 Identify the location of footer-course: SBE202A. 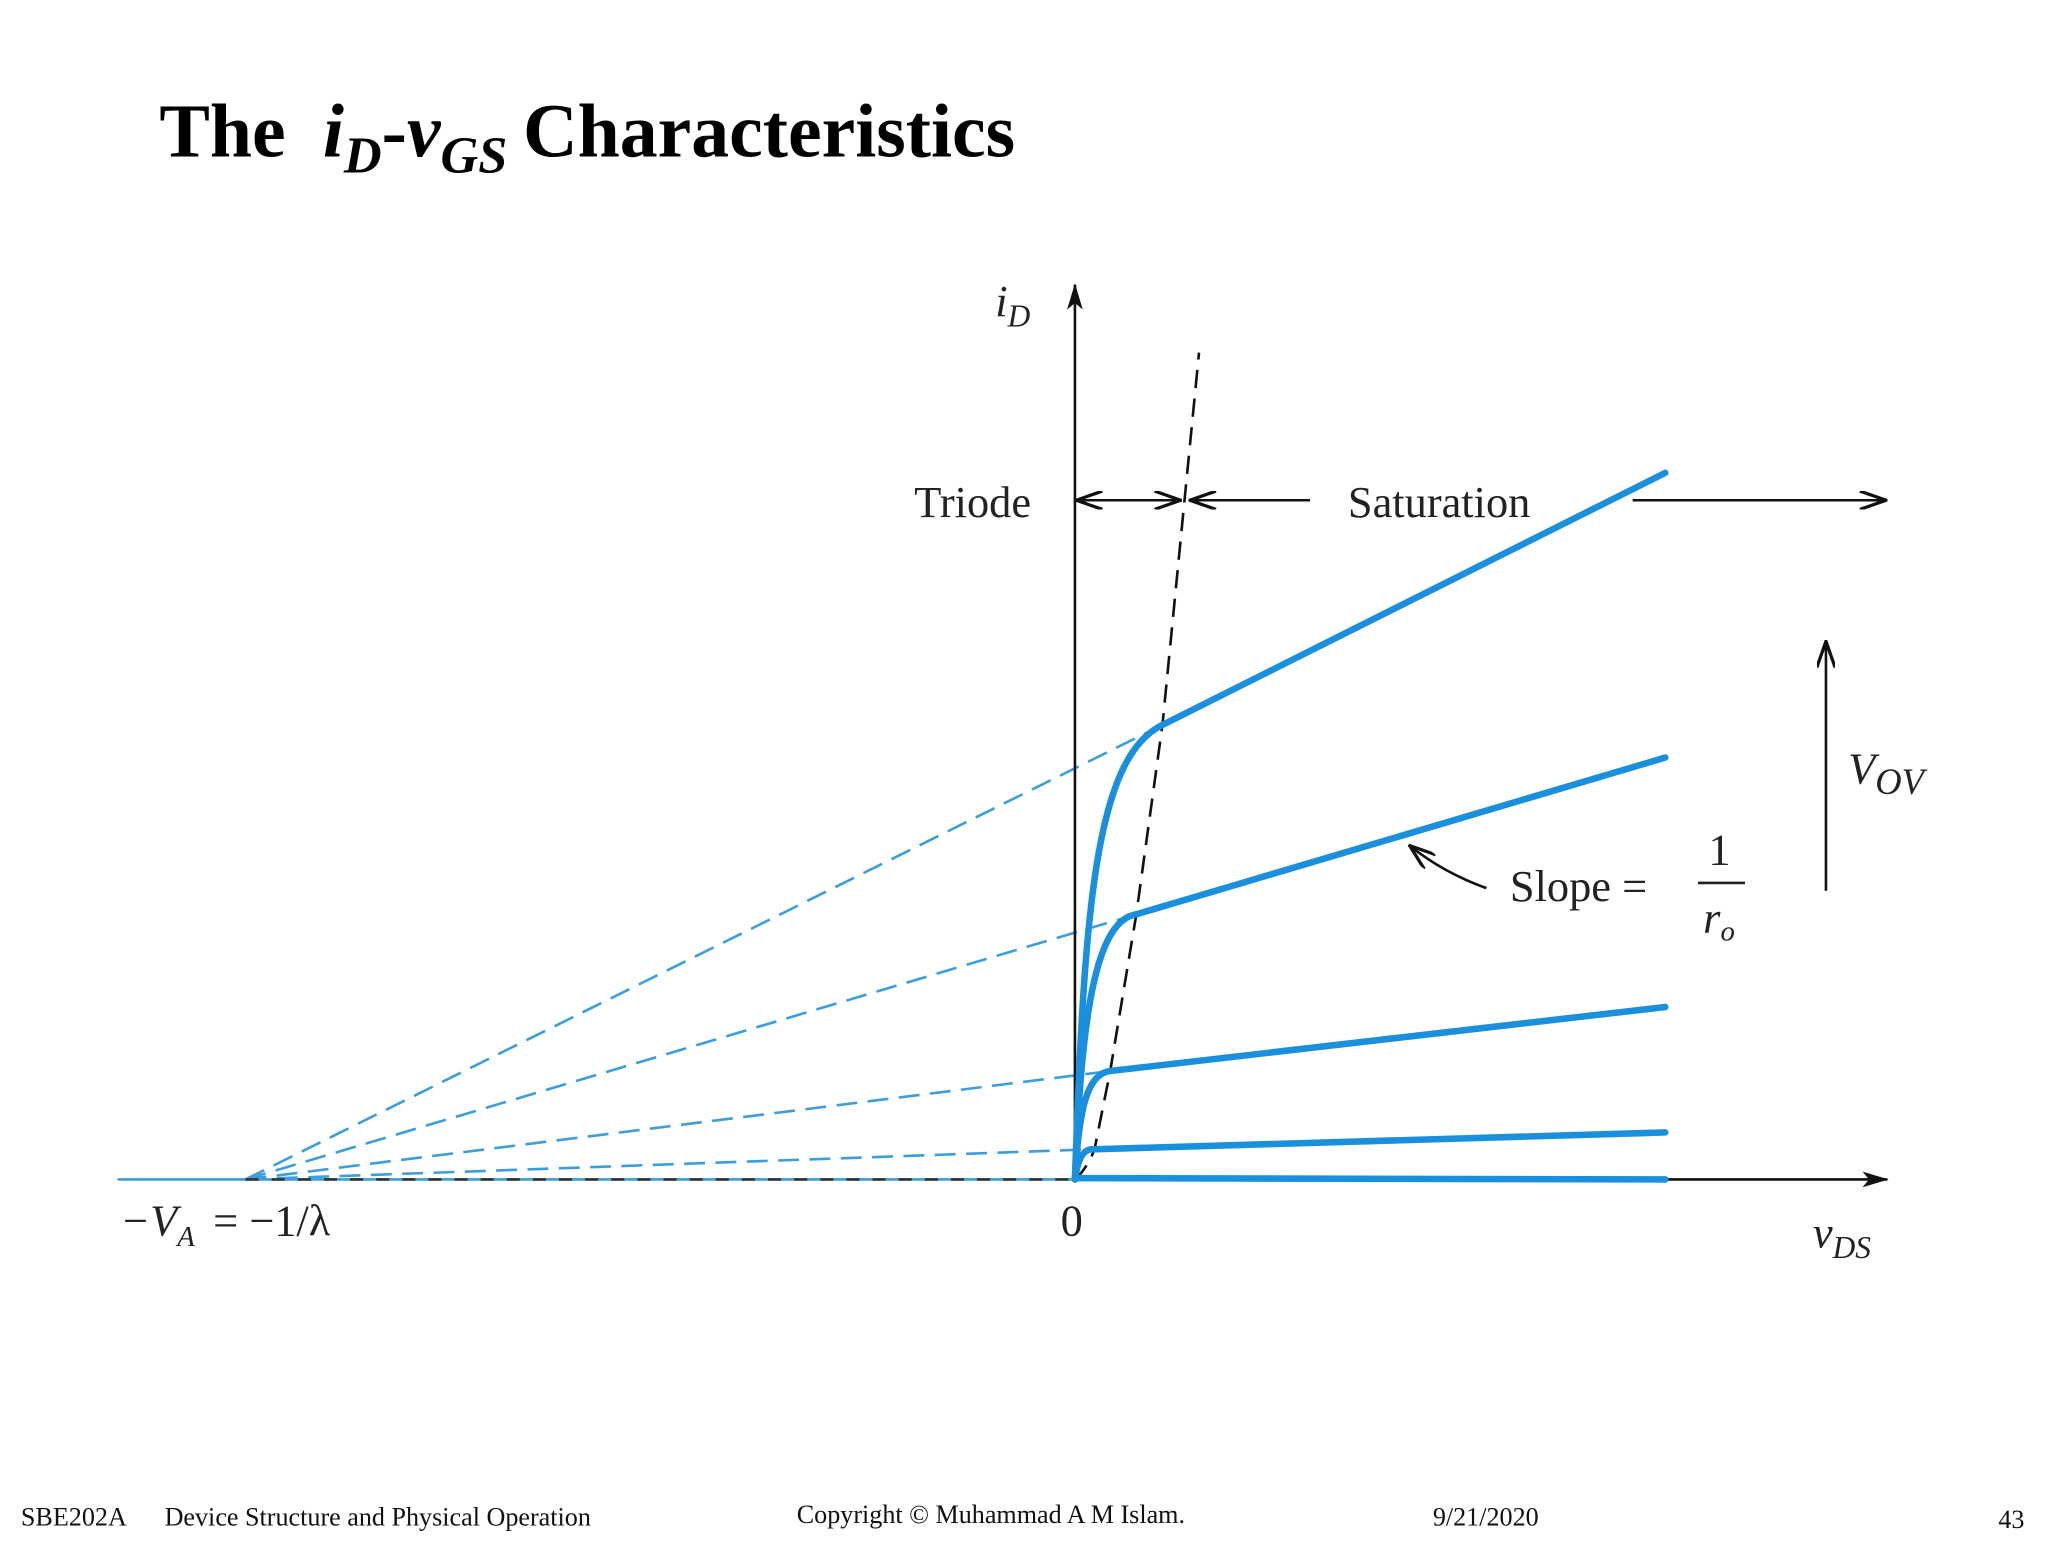
(74, 1517).